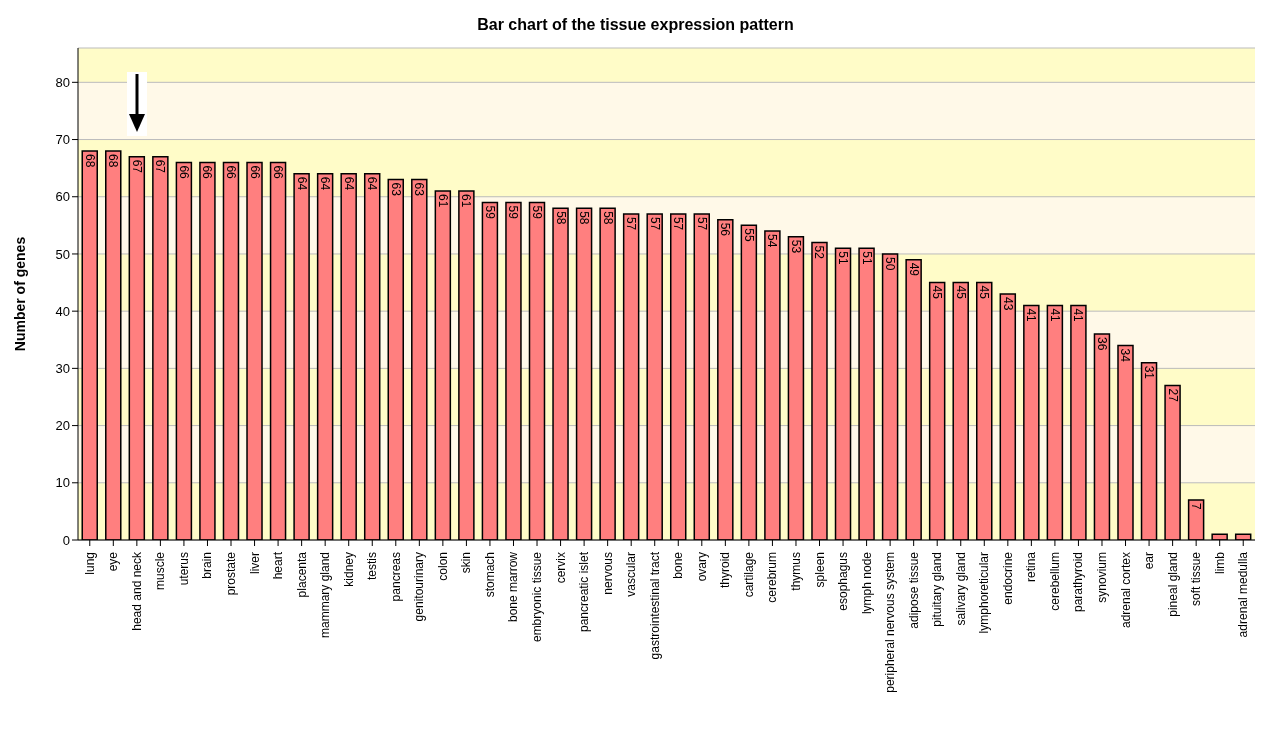 The width and height of the screenshot is (1271, 735). Describe the element at coordinates (62, 483) in the screenshot. I see `y-tick-label: 10` at that location.